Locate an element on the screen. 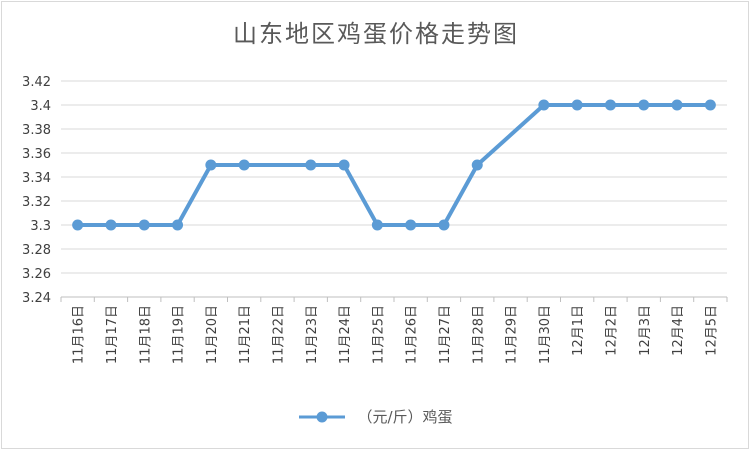 The image size is (752, 452). x-tick-label: 11月17日 is located at coordinates (112, 334).